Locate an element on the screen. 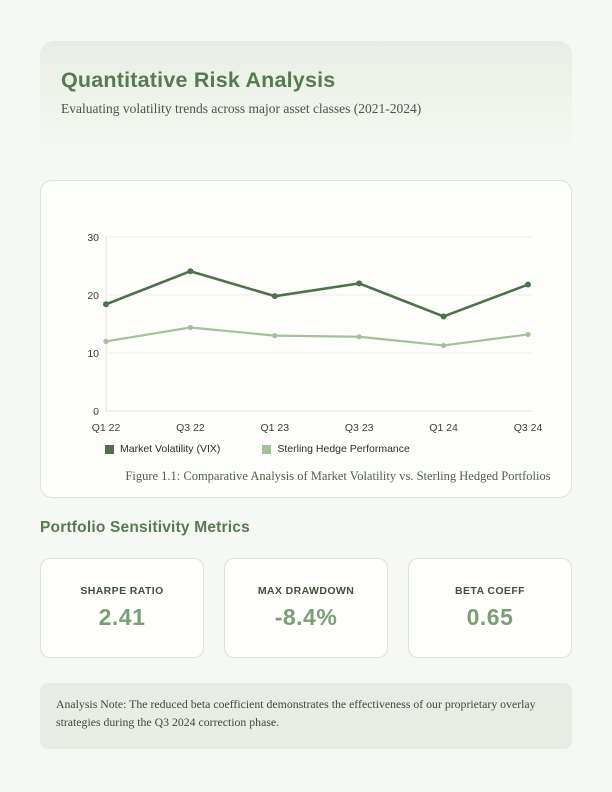  metric-label: SHARPE RATIO is located at coordinates (122, 591).